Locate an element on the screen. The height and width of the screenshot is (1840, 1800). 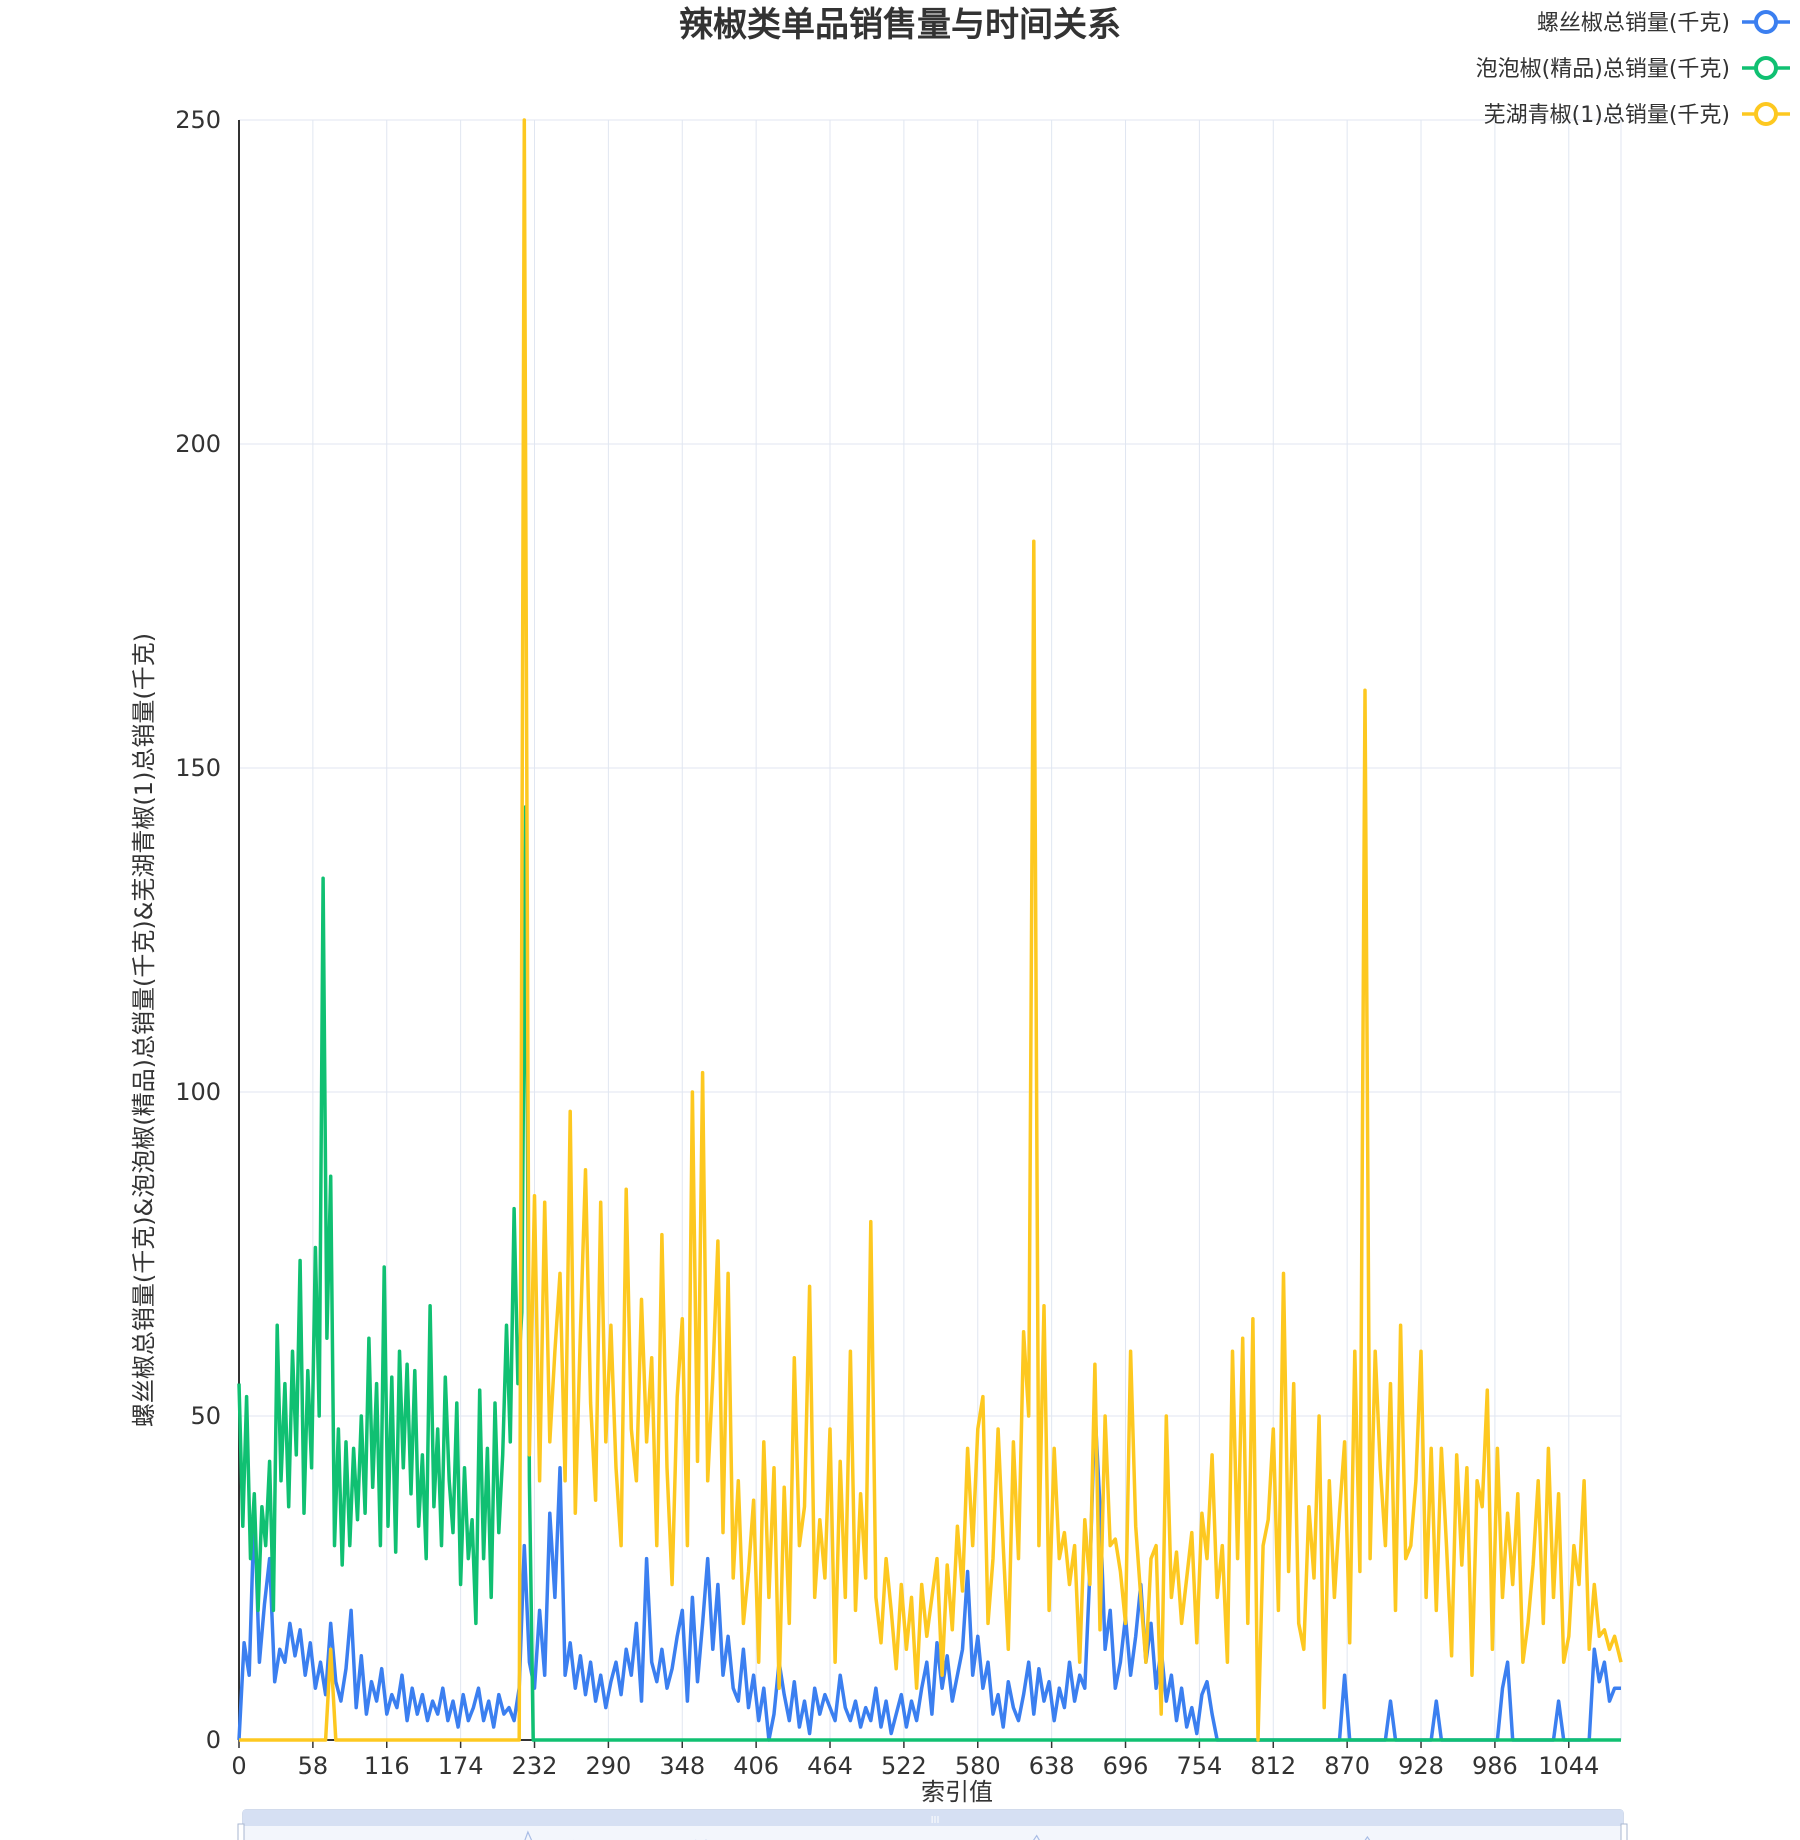
x-tick-label: 638 is located at coordinates (1052, 1766).